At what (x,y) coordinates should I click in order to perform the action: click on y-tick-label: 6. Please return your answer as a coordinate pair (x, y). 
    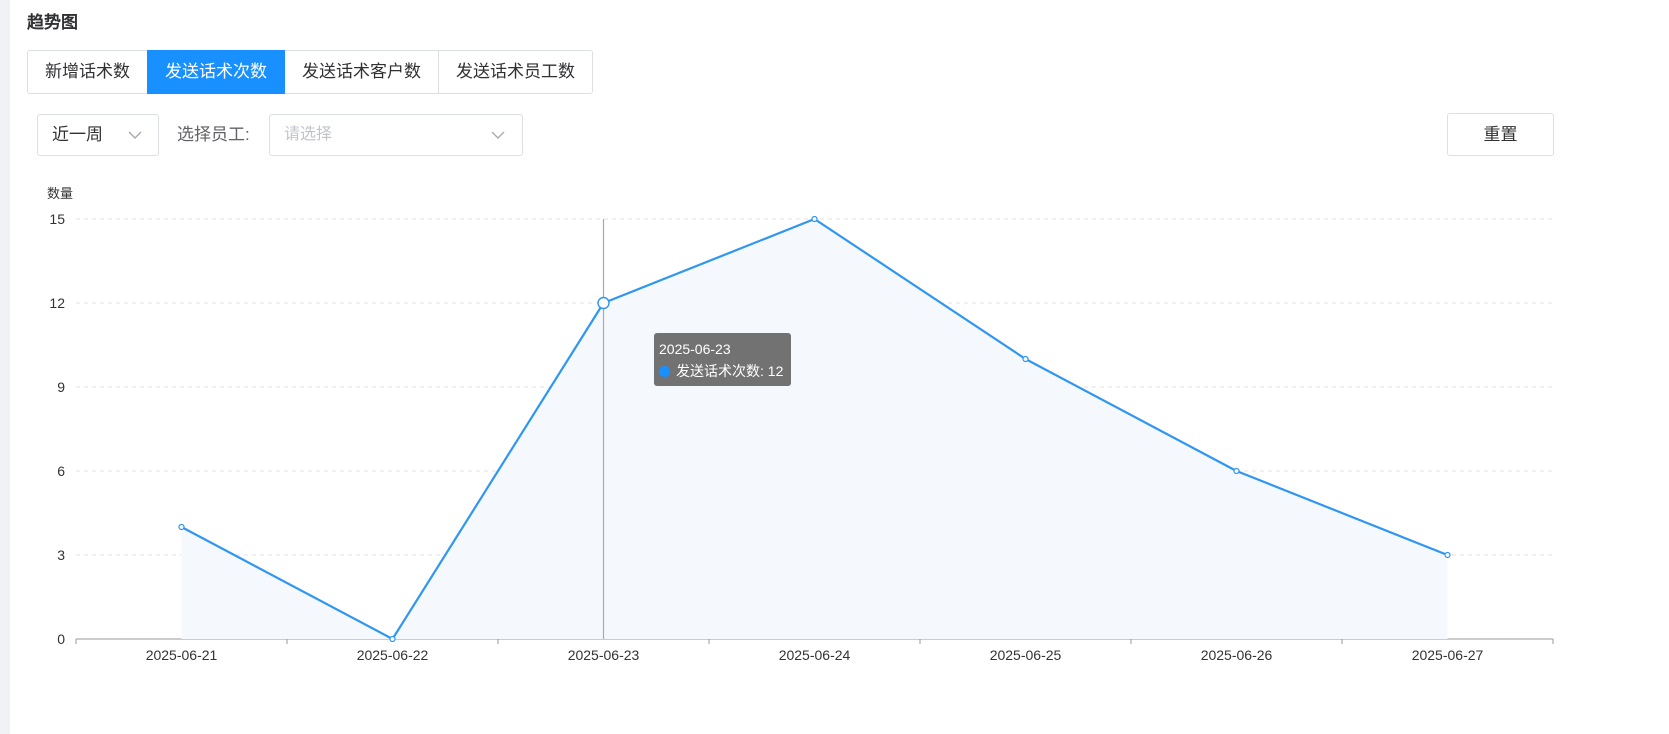
    Looking at the image, I should click on (61, 471).